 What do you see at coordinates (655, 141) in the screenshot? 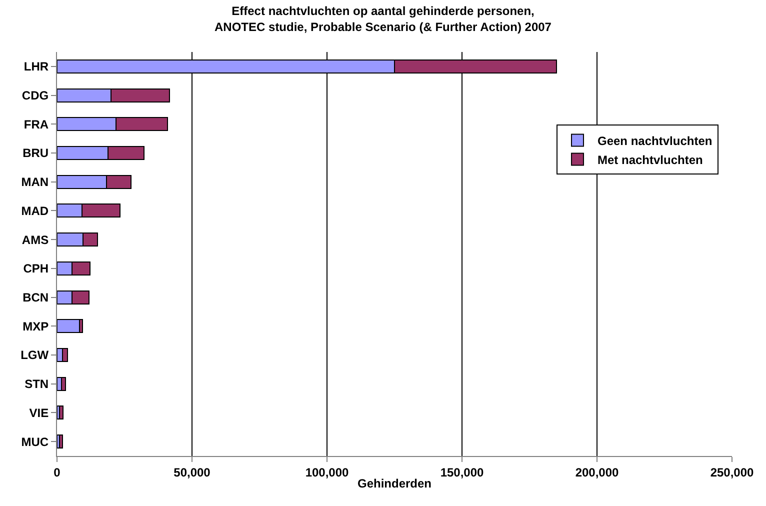
I see `legend-label: Geen nachtvluchten` at bounding box center [655, 141].